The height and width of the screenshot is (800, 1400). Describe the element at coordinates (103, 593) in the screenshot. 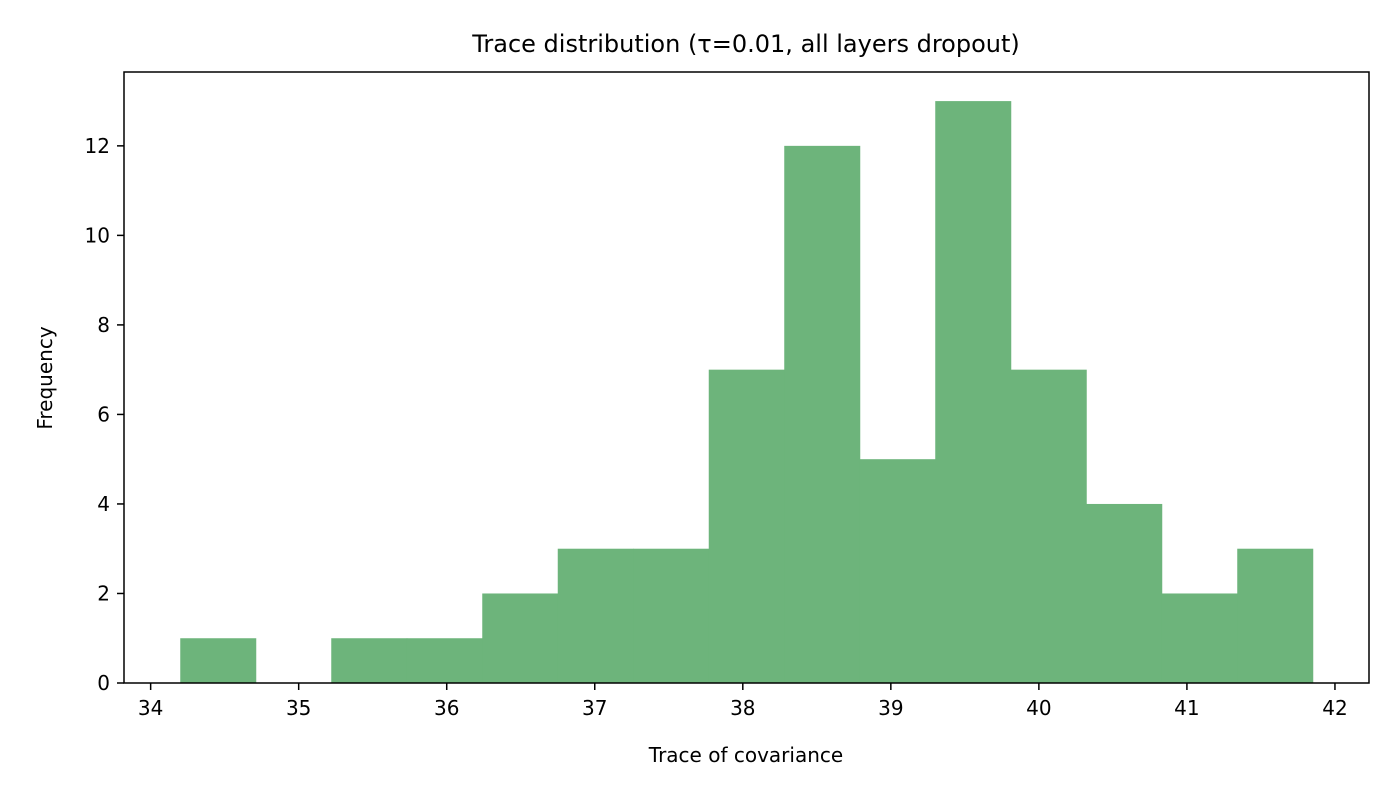

I see `y-tick-label: 2` at that location.